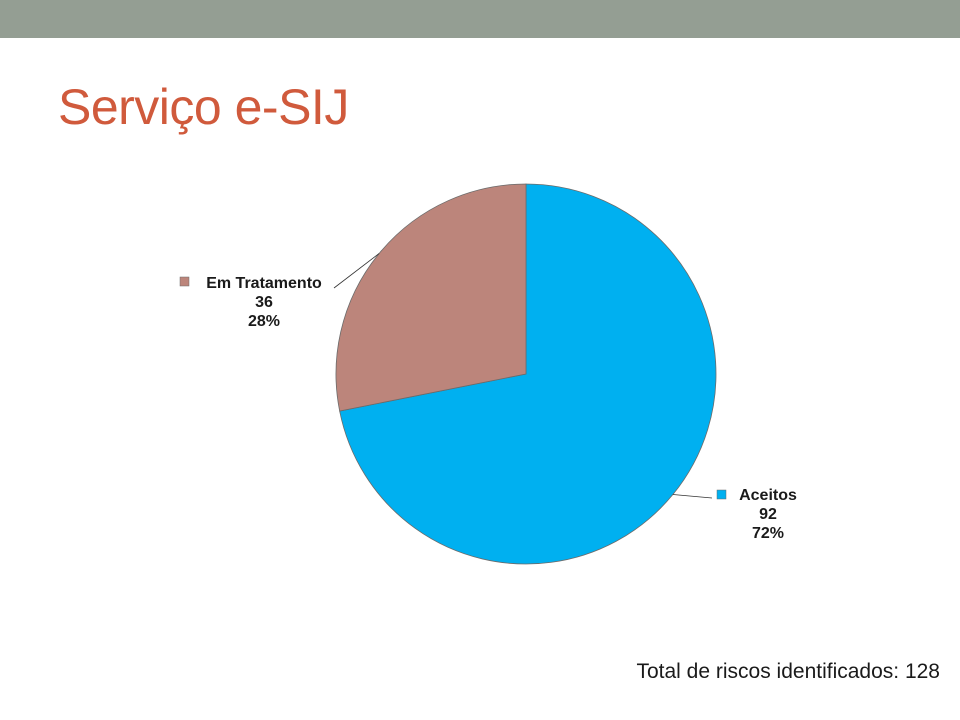 Image resolution: width=960 pixels, height=720 pixels. I want to click on top-accent-bar, so click(480, 19).